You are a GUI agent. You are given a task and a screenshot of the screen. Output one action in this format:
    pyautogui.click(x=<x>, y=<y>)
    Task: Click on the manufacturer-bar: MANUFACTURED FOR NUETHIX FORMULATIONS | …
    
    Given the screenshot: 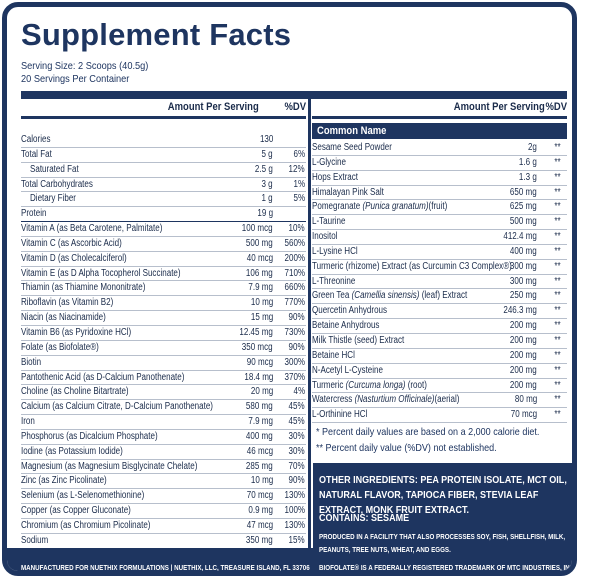 What is the action you would take?
    pyautogui.click(x=160, y=559)
    